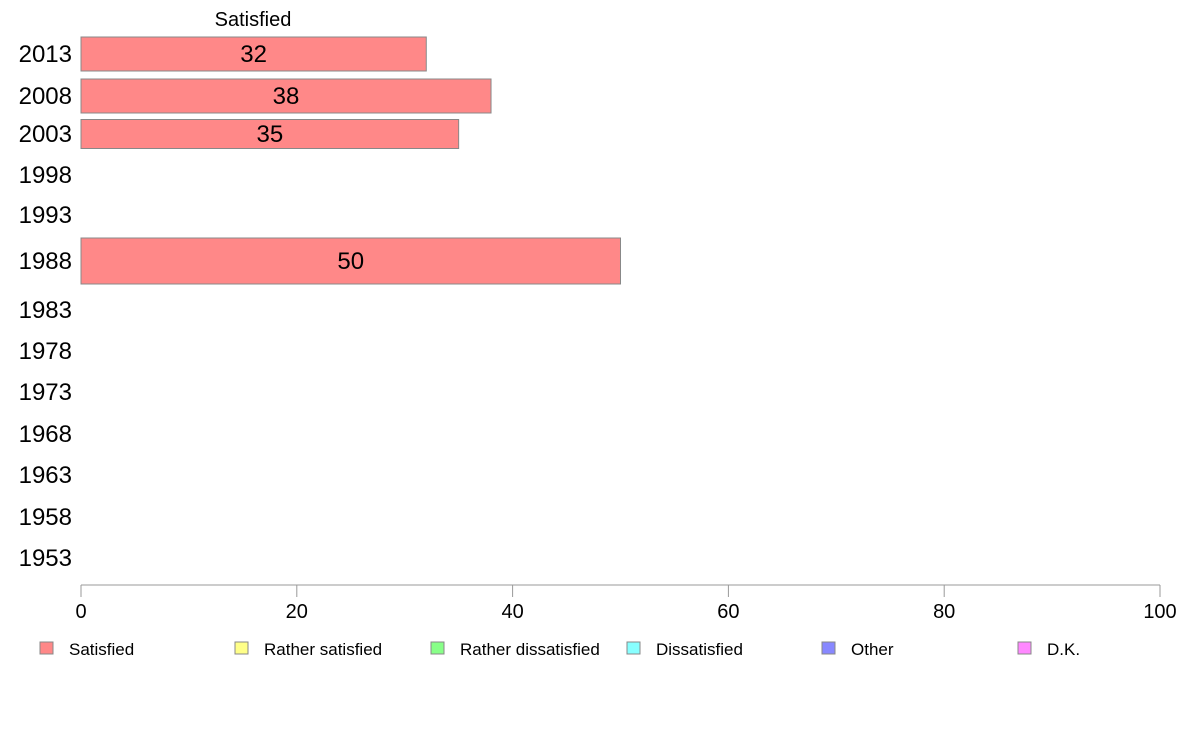  I want to click on bar-2003-satisfied, so click(270, 134).